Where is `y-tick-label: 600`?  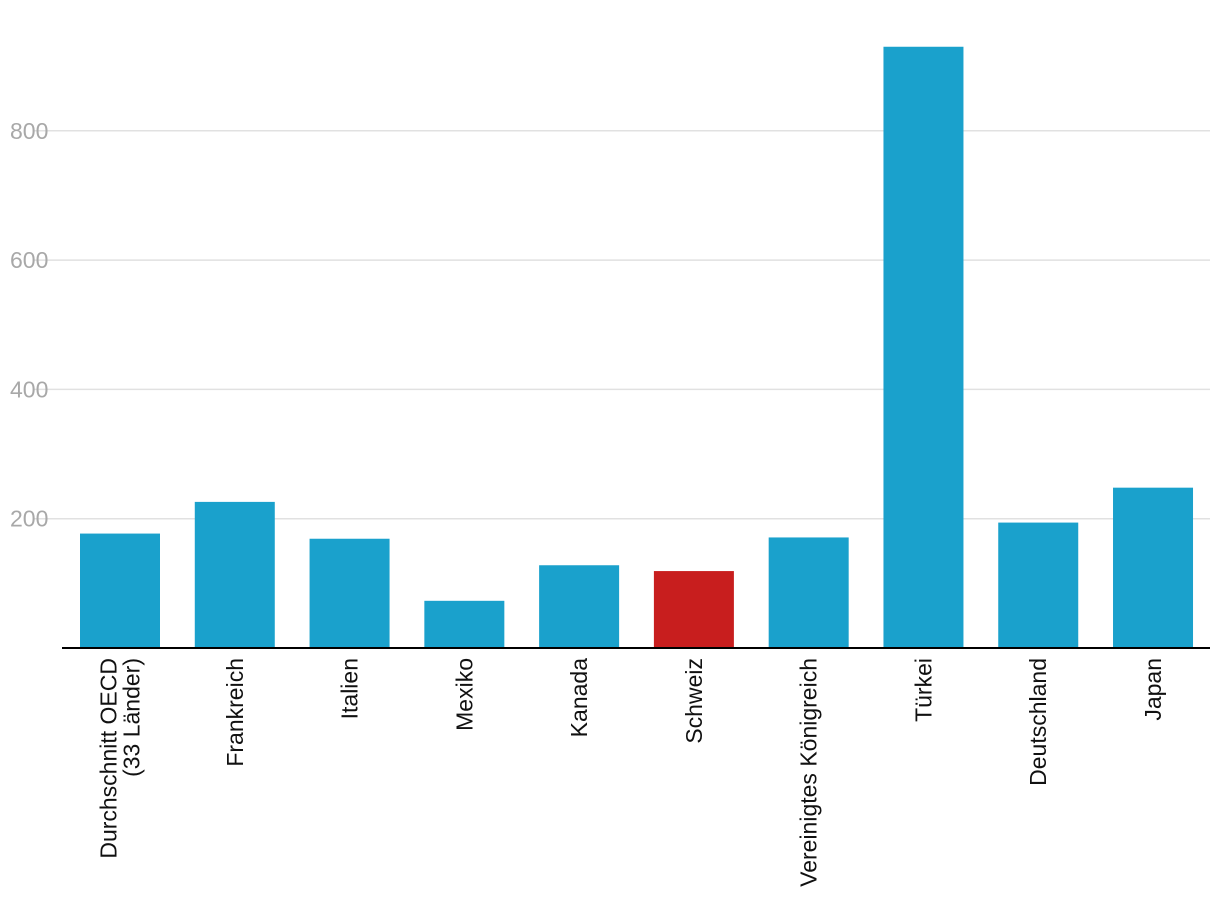 y-tick-label: 600 is located at coordinates (29, 260).